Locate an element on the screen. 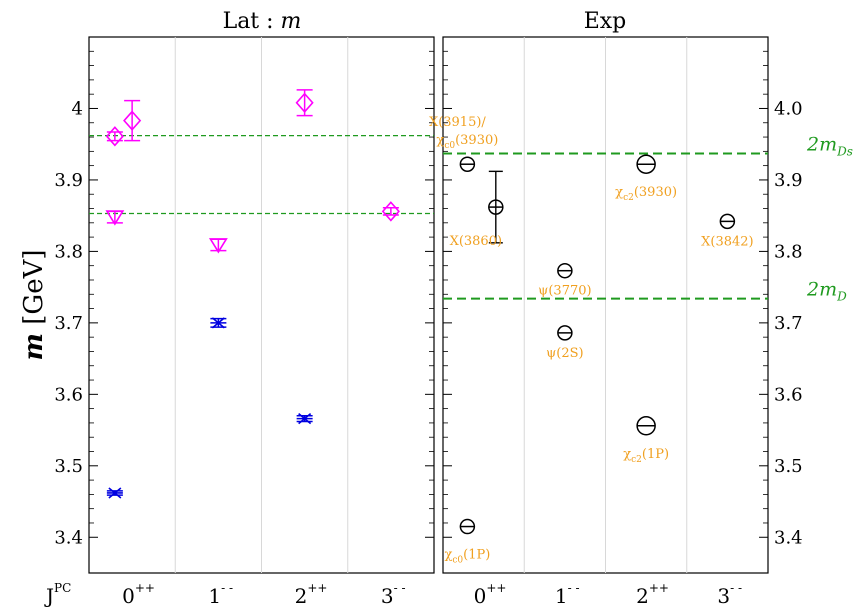 This screenshot has width=861, height=616. state-label: X(3860) is located at coordinates (476, 241).